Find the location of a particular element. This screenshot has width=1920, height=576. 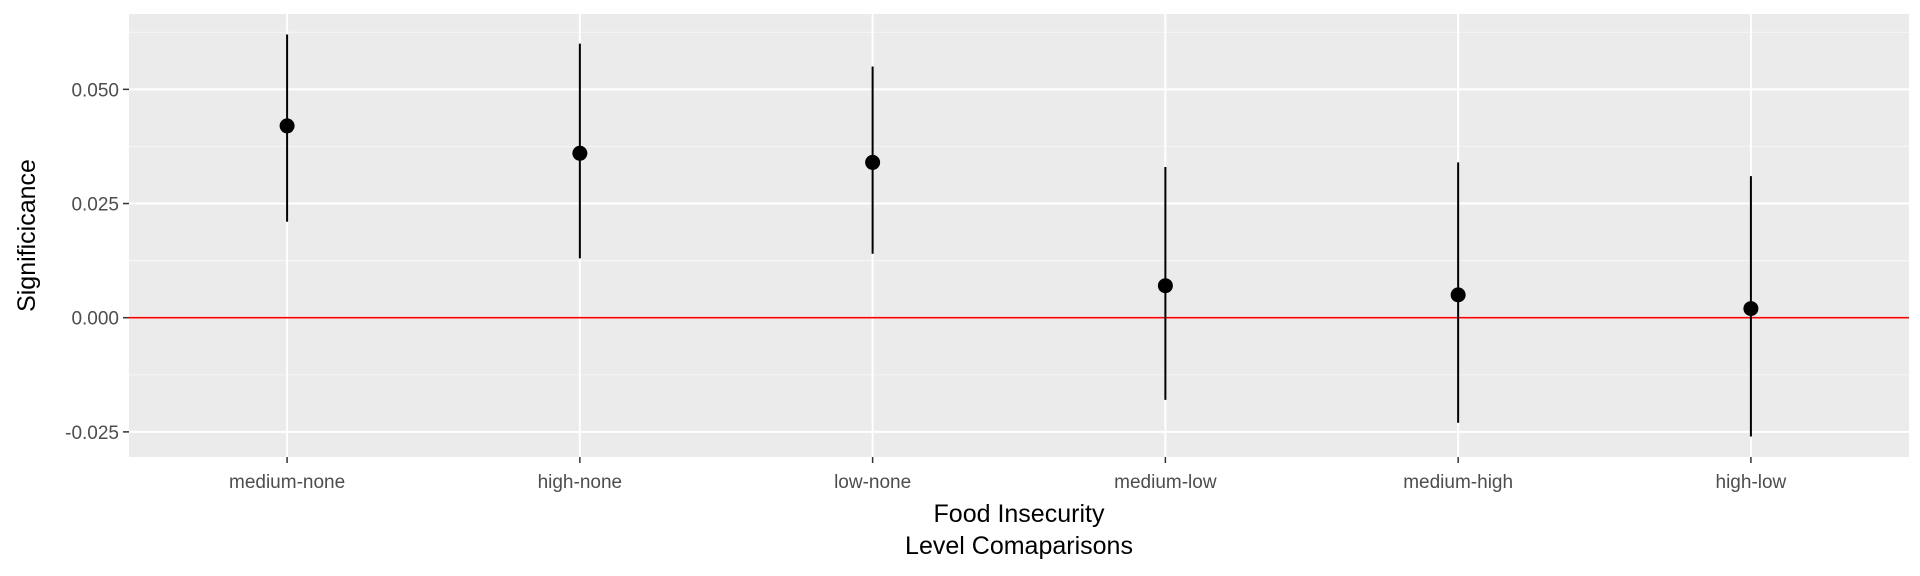

x-tick-label-high-low: high-low is located at coordinates (1751, 482).